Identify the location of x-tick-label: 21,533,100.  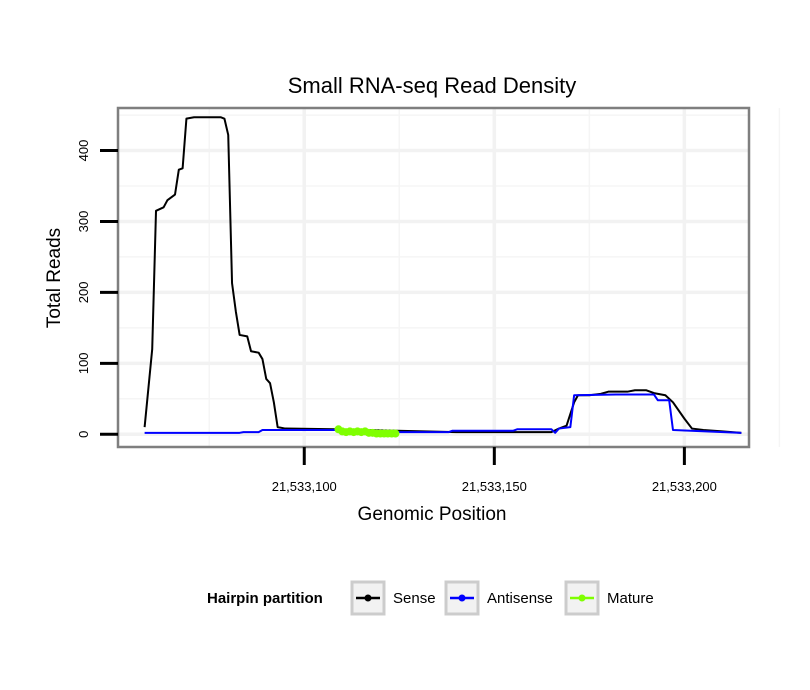
(304, 486).